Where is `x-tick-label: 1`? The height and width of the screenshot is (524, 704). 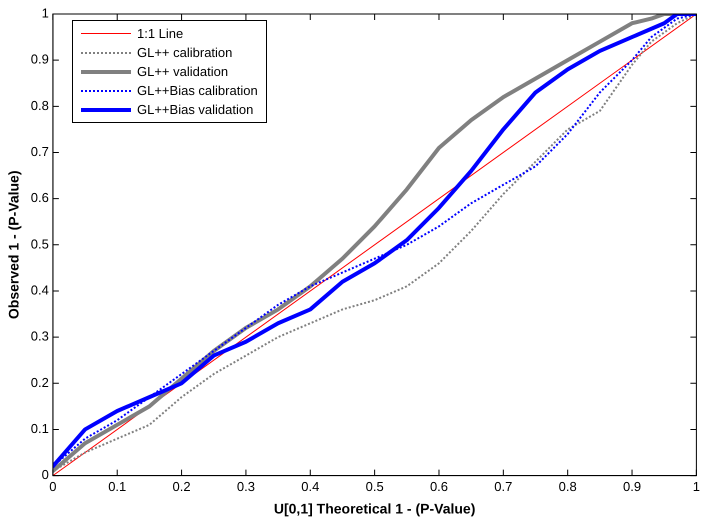 x-tick-label: 1 is located at coordinates (696, 486).